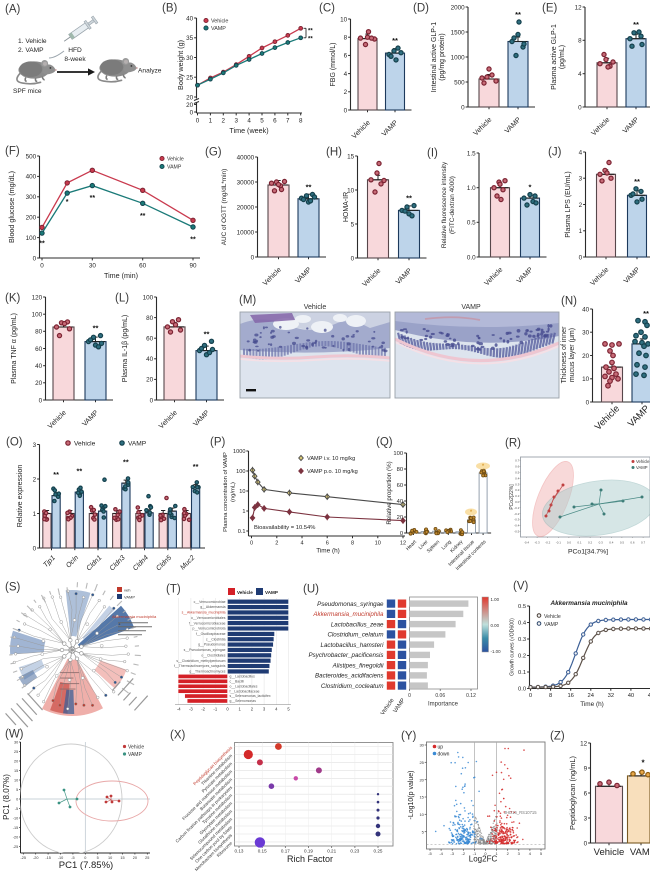 The height and width of the screenshot is (874, 650). I want to click on svg-text: (K), so click(13, 298).